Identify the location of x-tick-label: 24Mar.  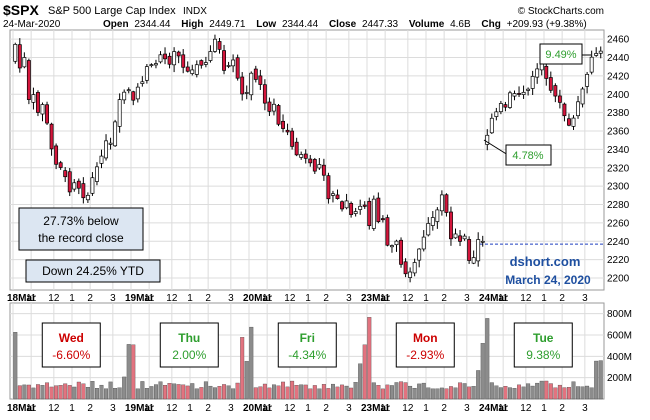
(493, 298).